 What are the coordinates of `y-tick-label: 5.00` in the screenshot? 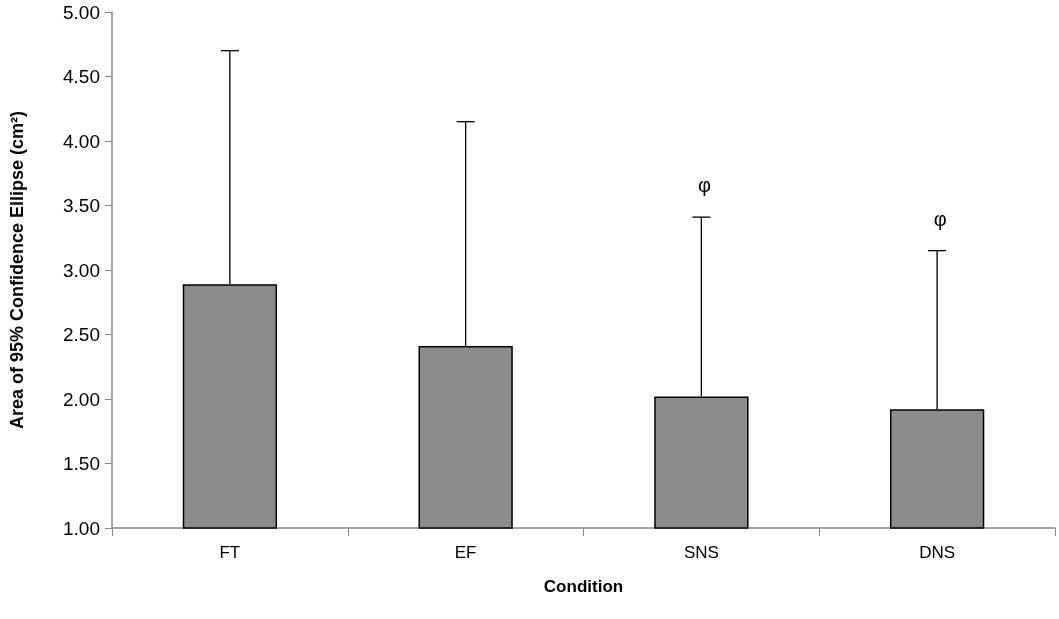 It's located at (81, 12).